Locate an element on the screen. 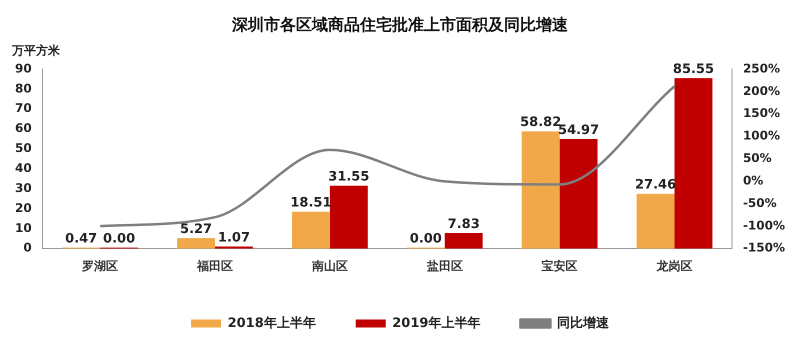  y2-tick-label: 0% is located at coordinates (753, 180).